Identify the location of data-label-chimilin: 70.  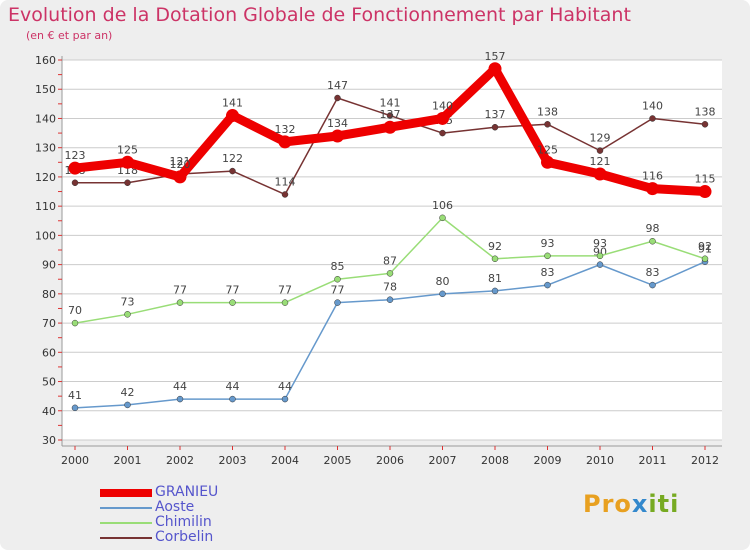
(75, 310).